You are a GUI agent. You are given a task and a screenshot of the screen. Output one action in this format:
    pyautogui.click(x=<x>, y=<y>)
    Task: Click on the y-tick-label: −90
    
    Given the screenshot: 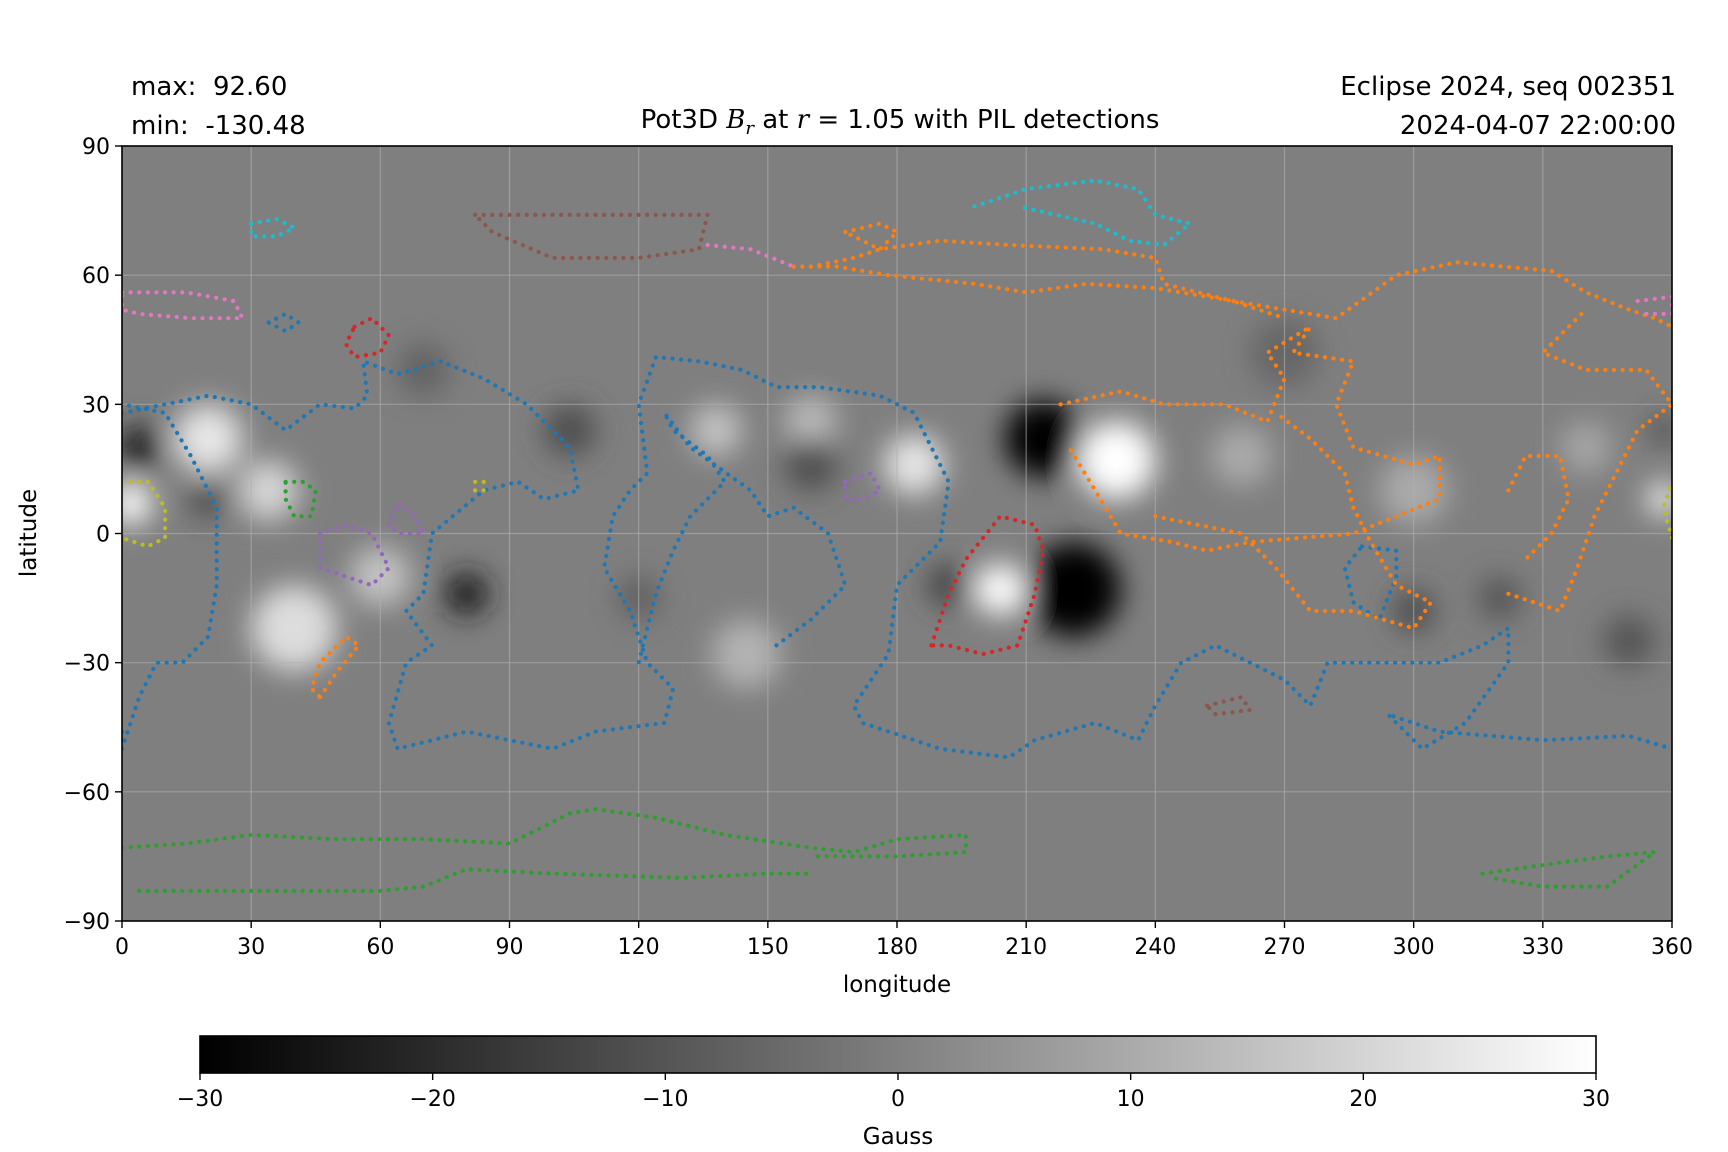 What is the action you would take?
    pyautogui.click(x=87, y=922)
    